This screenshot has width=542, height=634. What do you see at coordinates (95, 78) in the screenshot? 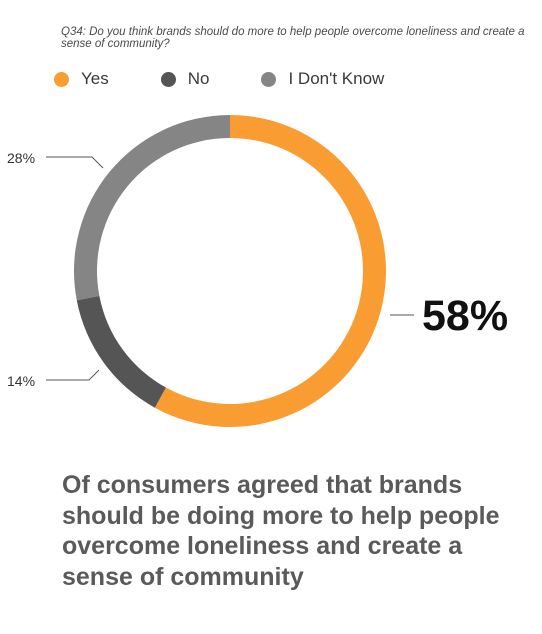
I see `legend-label-yes: Yes` at bounding box center [95, 78].